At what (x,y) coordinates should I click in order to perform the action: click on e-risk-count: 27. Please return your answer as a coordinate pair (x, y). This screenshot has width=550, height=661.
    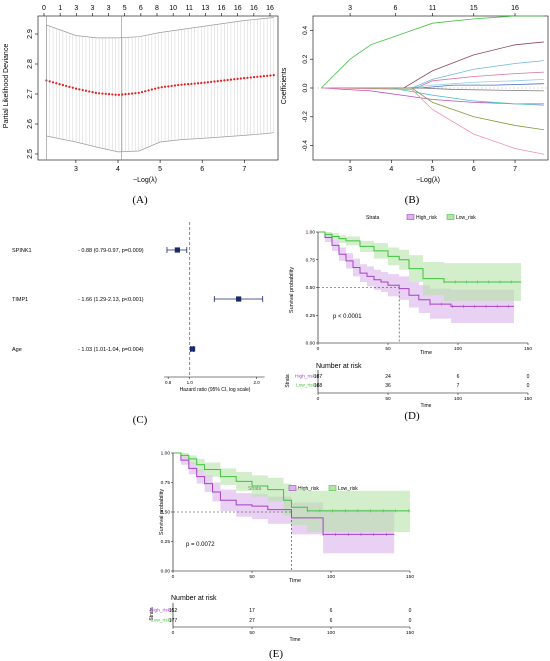
    Looking at the image, I should click on (252, 621).